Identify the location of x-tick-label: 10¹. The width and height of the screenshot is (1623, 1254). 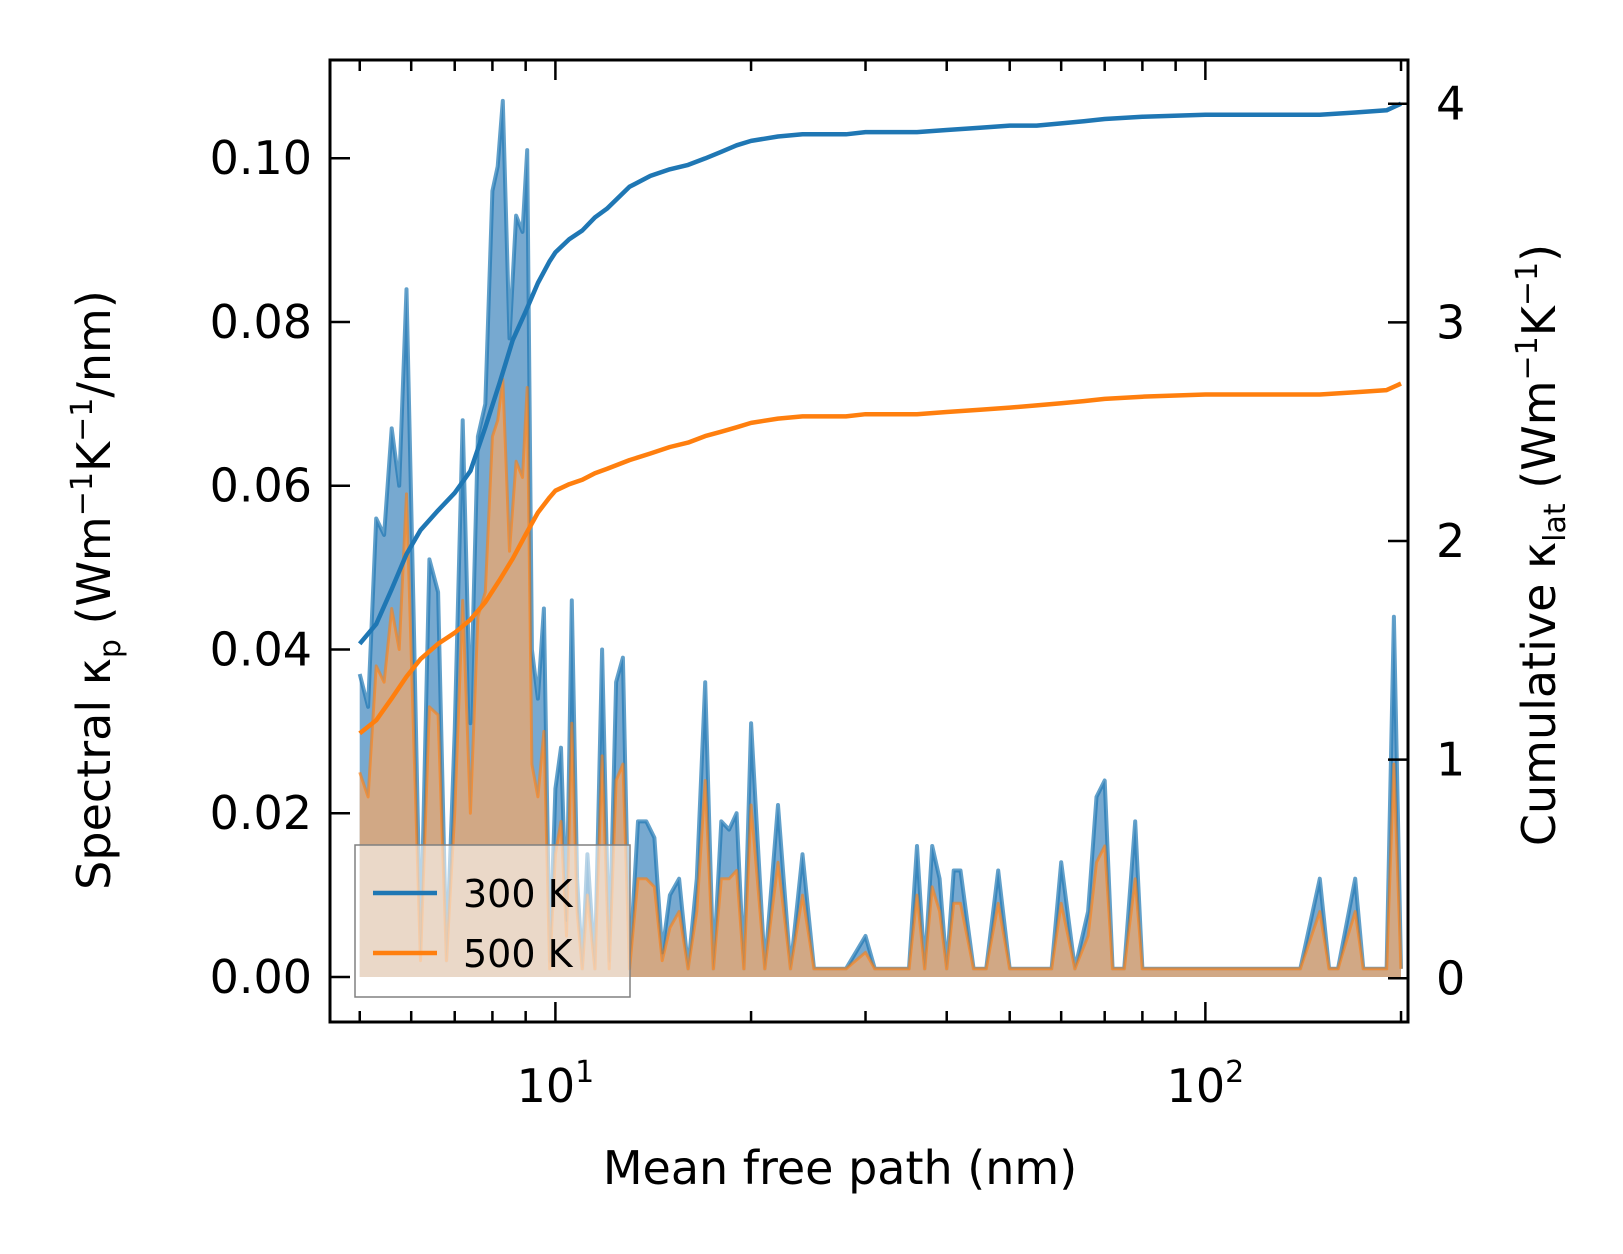
(556, 1084).